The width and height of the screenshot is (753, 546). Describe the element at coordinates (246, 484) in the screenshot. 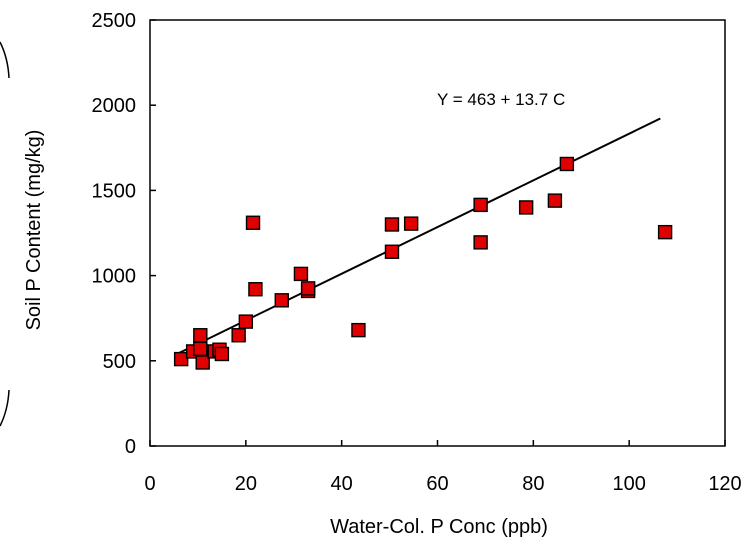

I see `x-tick-label: 20` at that location.